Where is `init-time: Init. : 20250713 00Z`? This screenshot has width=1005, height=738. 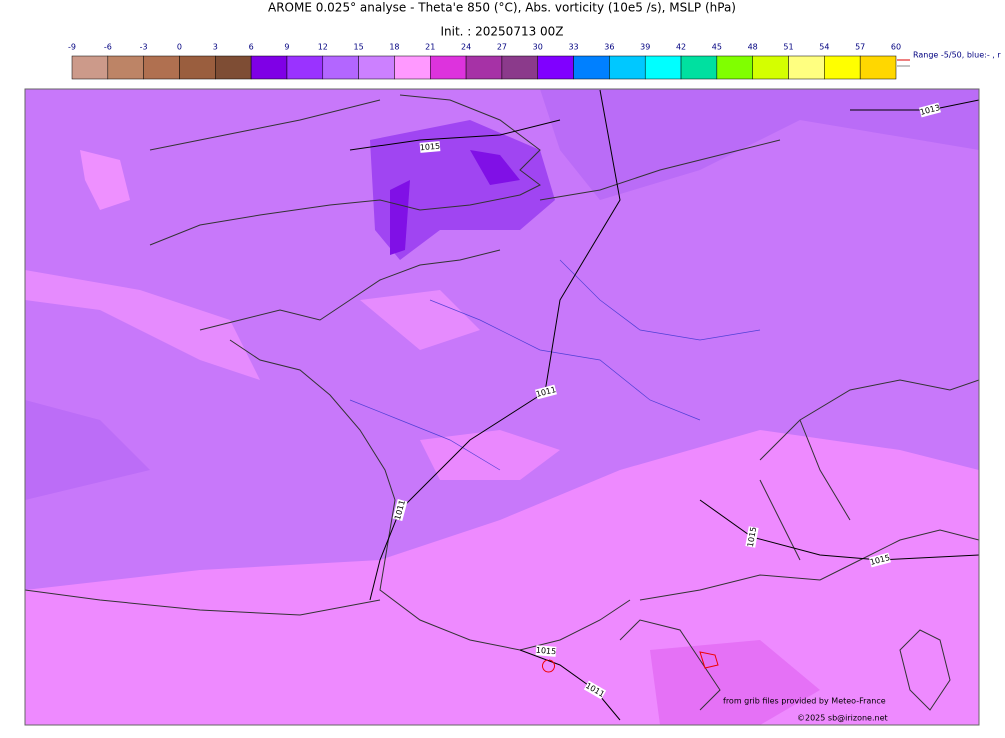
init-time: Init. : 20250713 00Z is located at coordinates (501, 32).